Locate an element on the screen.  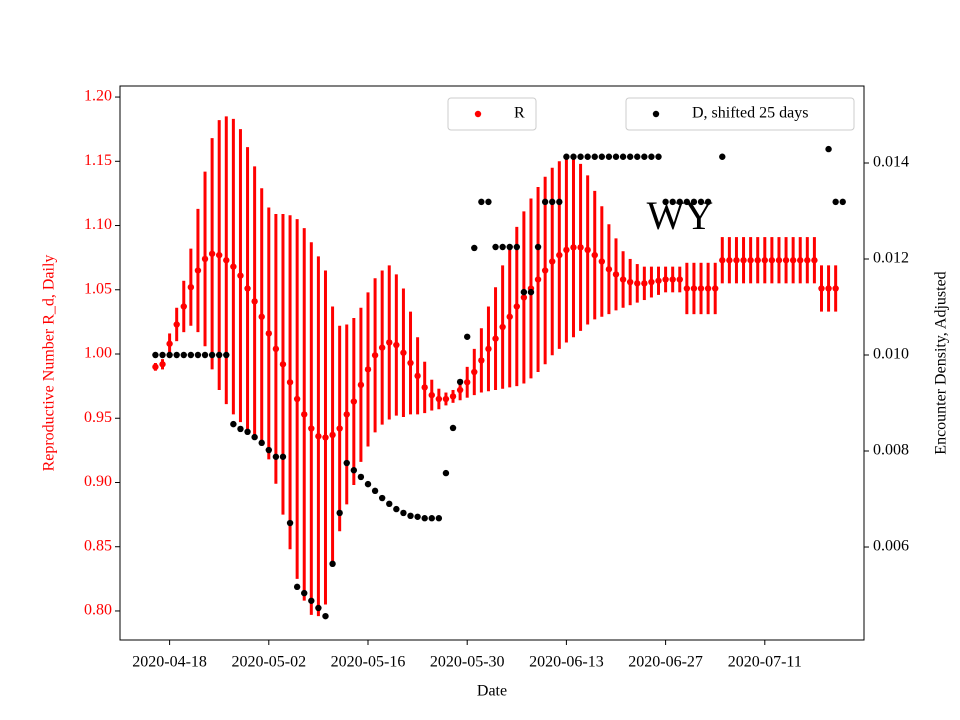
x-tick-label: 2020-04-18 is located at coordinates (169, 662).